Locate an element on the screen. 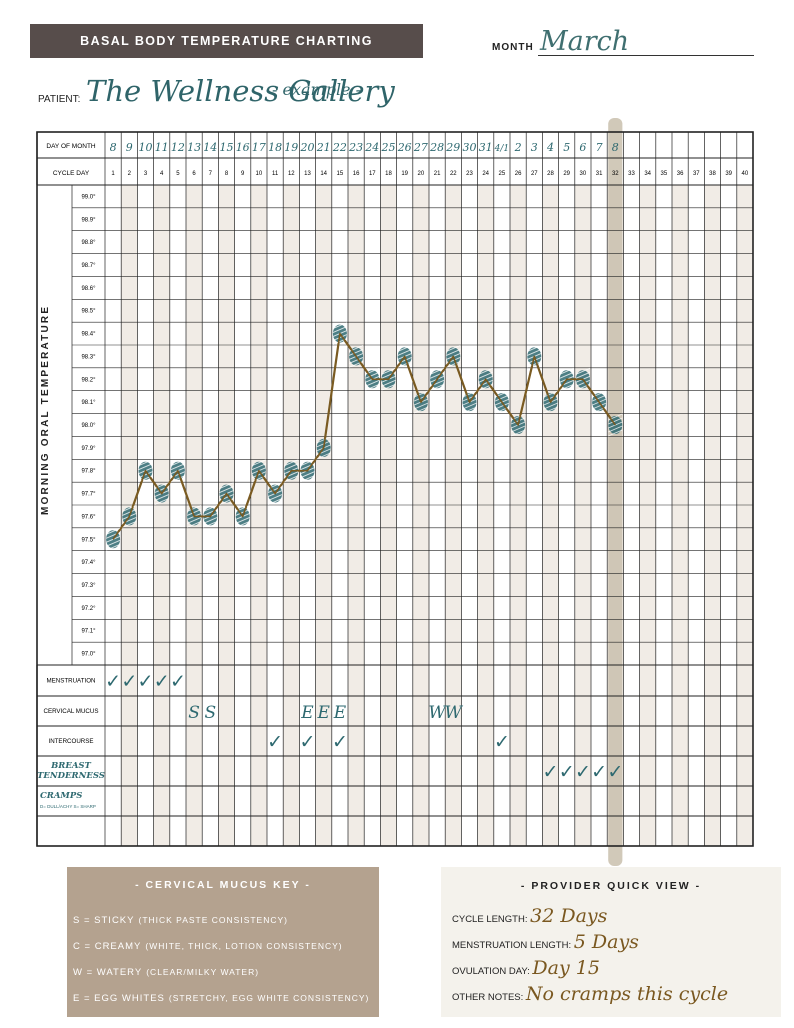 The height and width of the screenshot is (1028, 794). intercourse-label: INTERCOURSE is located at coordinates (70, 741).